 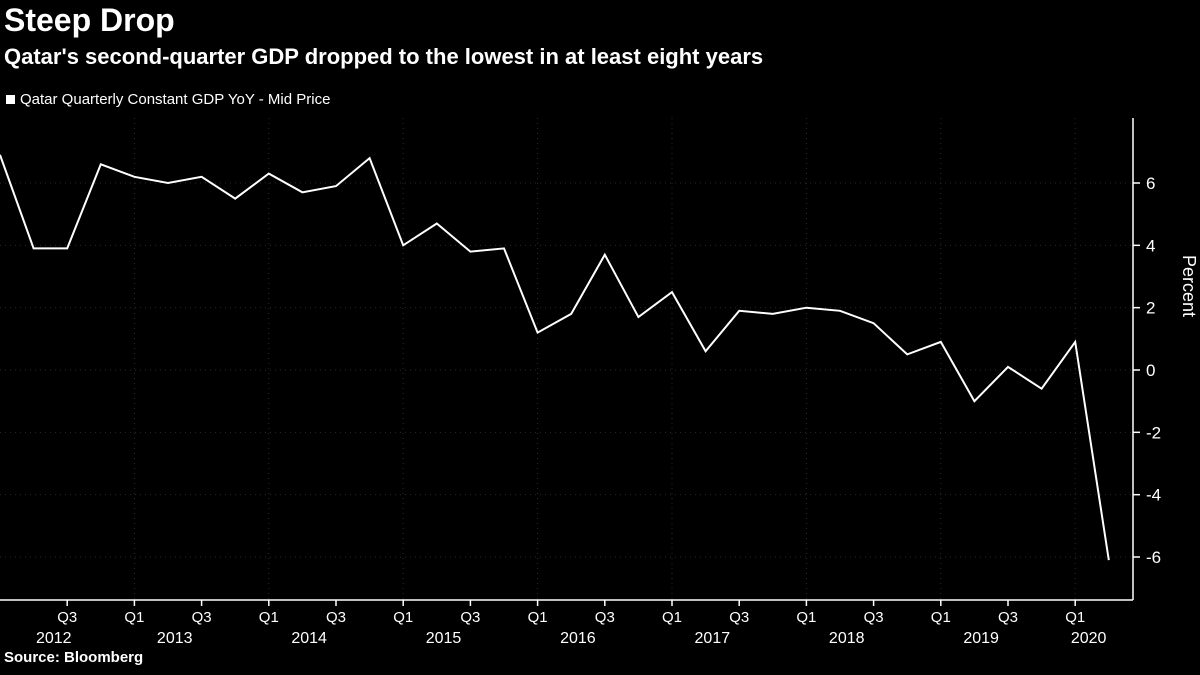 I want to click on y-axis-title: Percent, so click(x=1189, y=286).